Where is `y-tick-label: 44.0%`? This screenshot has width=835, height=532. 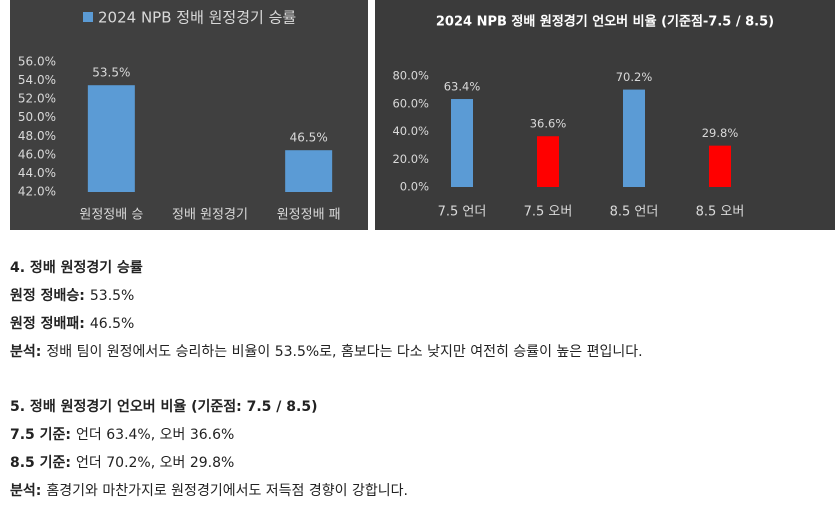
y-tick-label: 44.0% is located at coordinates (37, 173).